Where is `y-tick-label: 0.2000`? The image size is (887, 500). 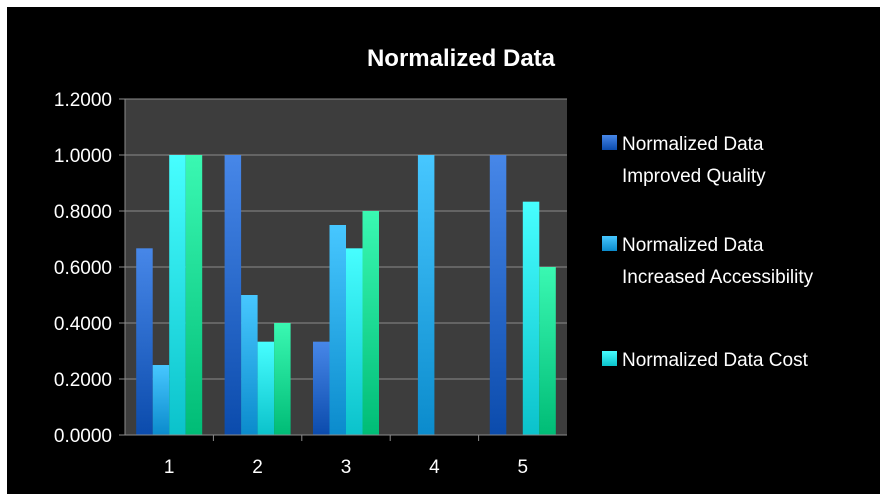
y-tick-label: 0.2000 is located at coordinates (83, 380).